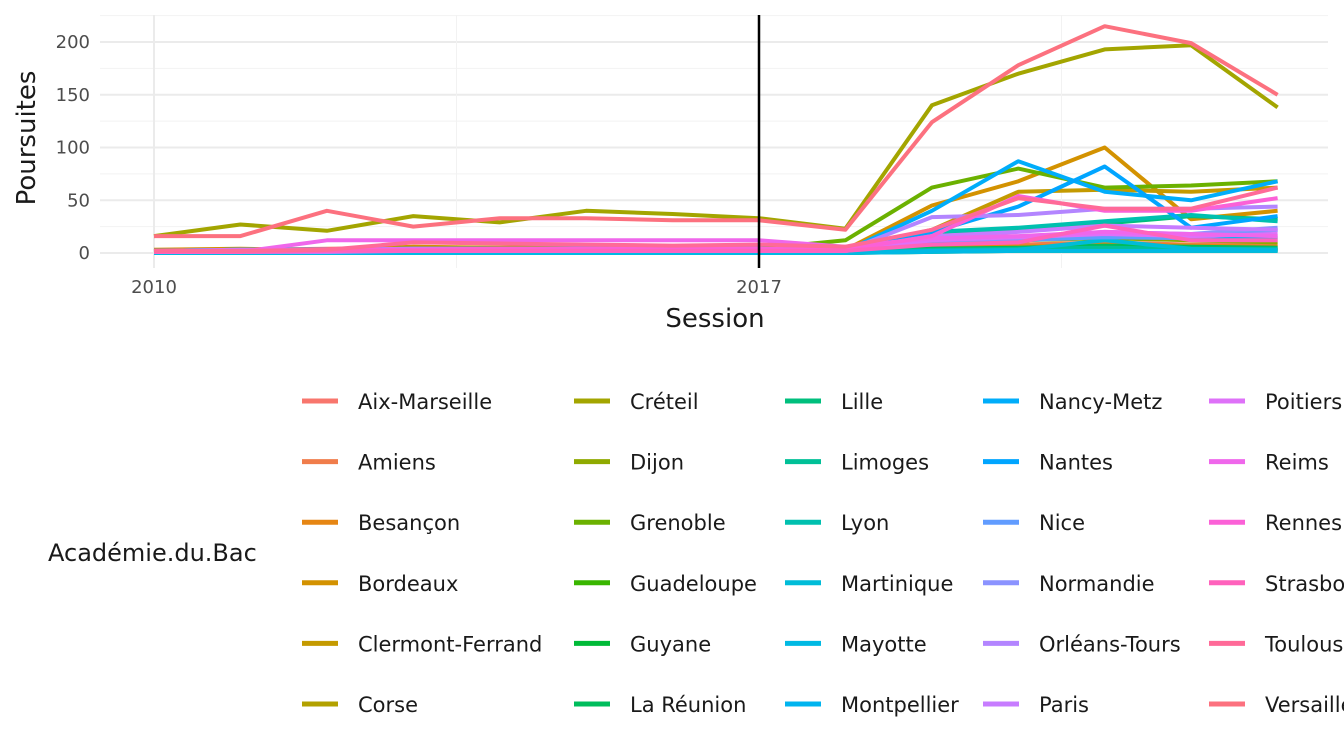 This screenshot has width=1344, height=756. What do you see at coordinates (73, 148) in the screenshot?
I see `y-tick-label: 100` at bounding box center [73, 148].